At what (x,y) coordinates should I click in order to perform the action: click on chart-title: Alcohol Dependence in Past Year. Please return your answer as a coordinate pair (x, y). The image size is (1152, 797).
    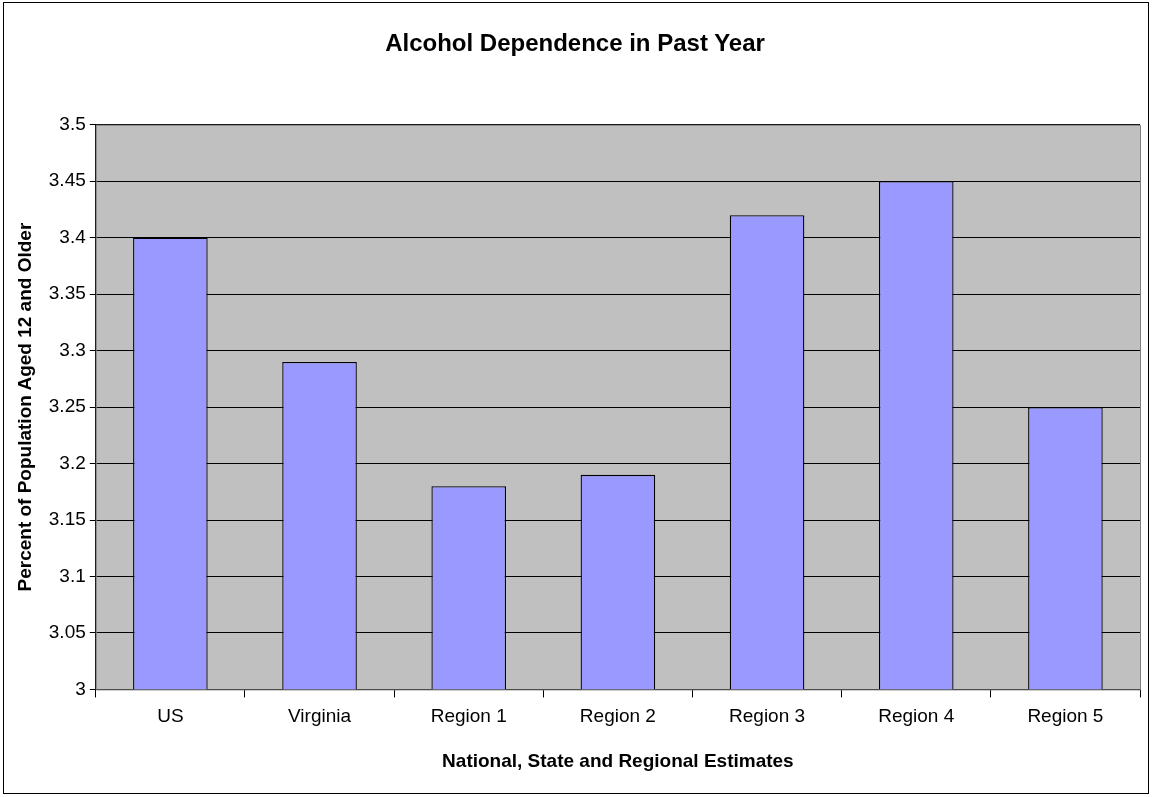
    Looking at the image, I should click on (575, 43).